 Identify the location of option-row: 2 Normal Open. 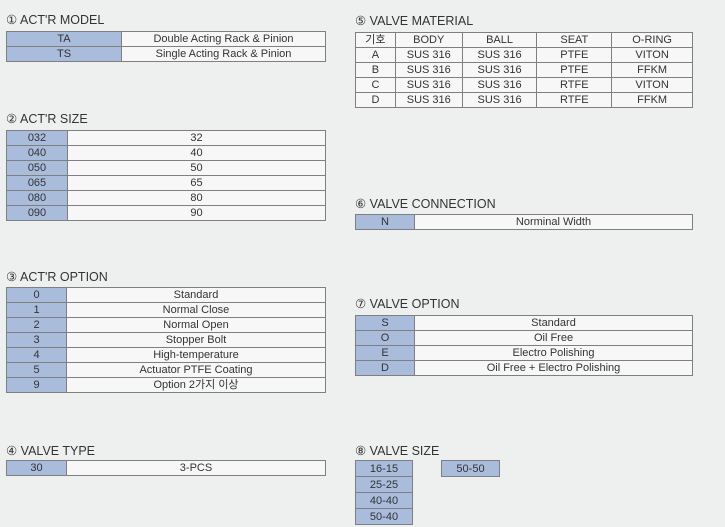
(166, 325).